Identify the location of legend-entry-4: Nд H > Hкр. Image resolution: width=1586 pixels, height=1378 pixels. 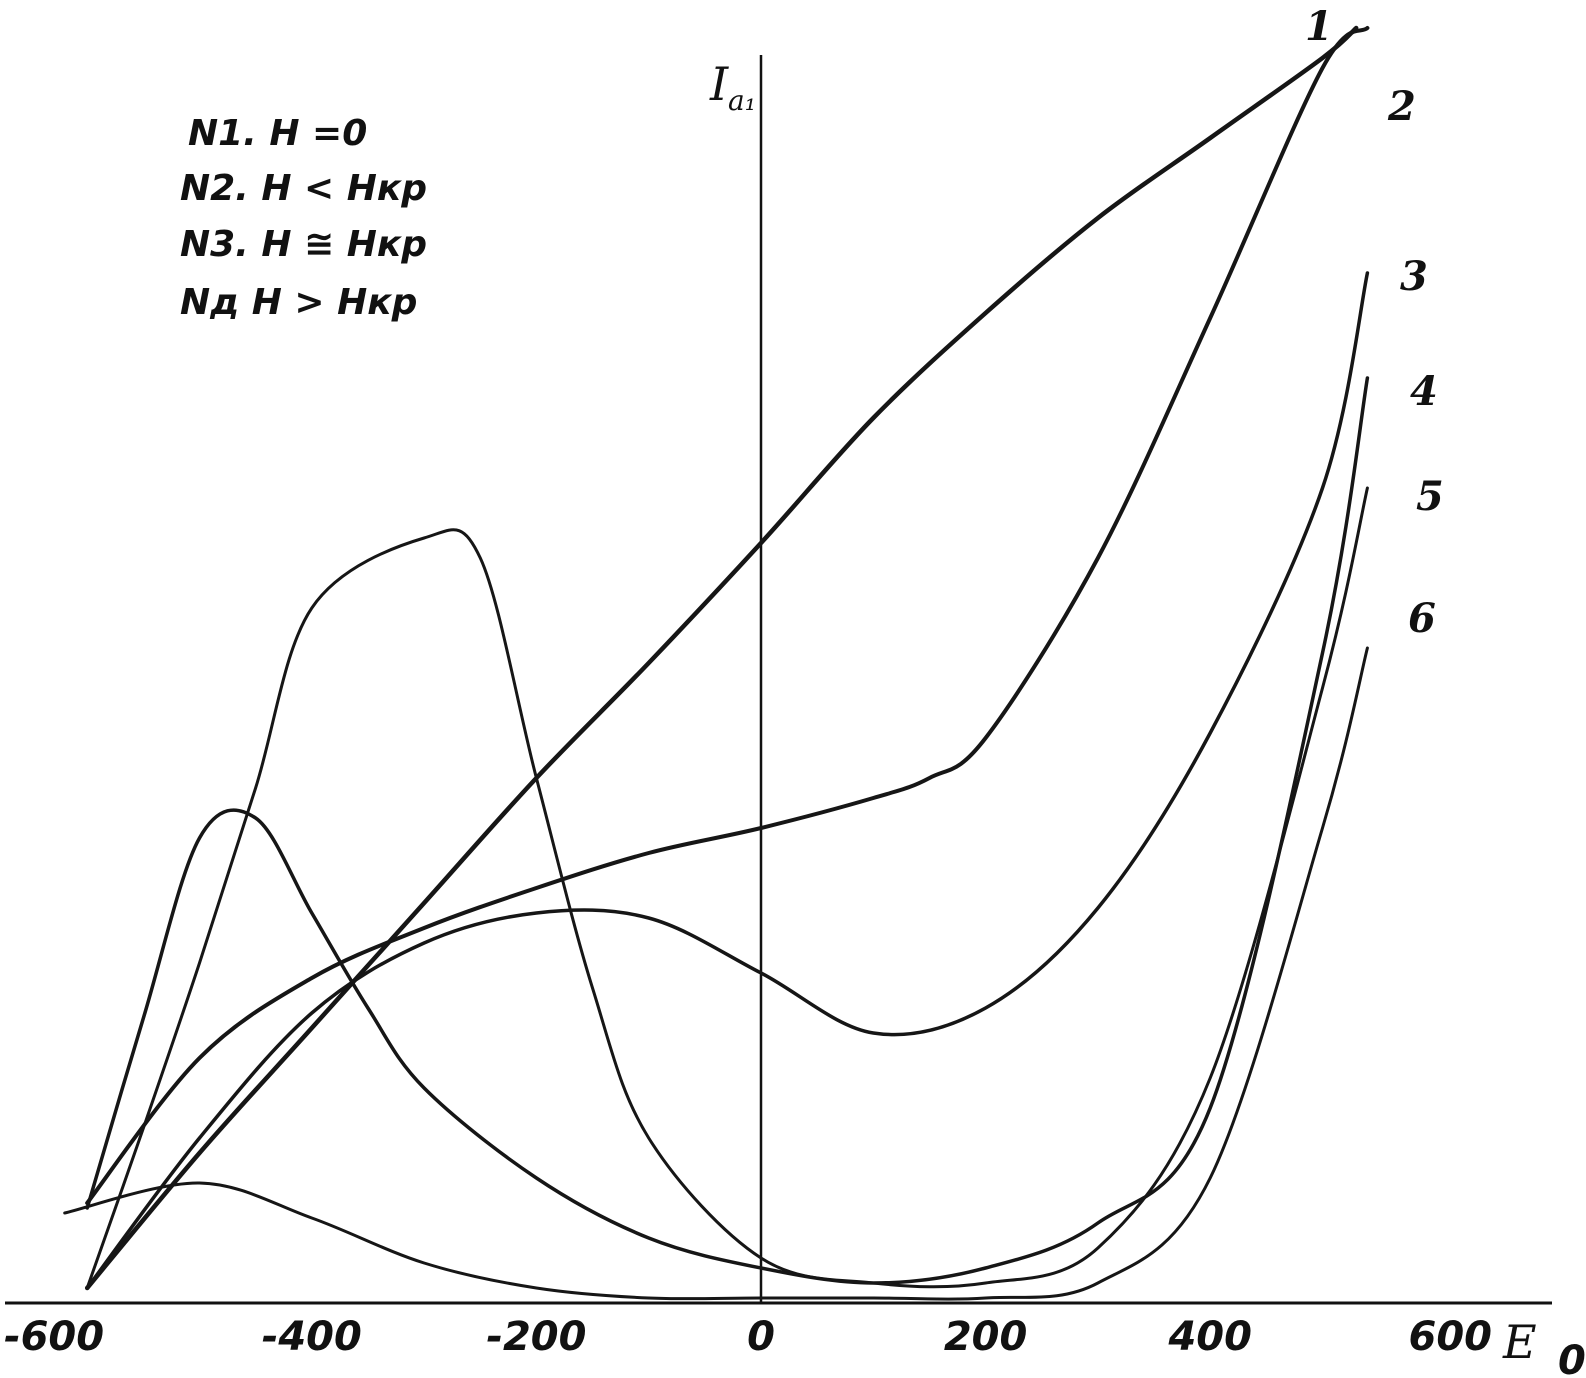
(298, 302).